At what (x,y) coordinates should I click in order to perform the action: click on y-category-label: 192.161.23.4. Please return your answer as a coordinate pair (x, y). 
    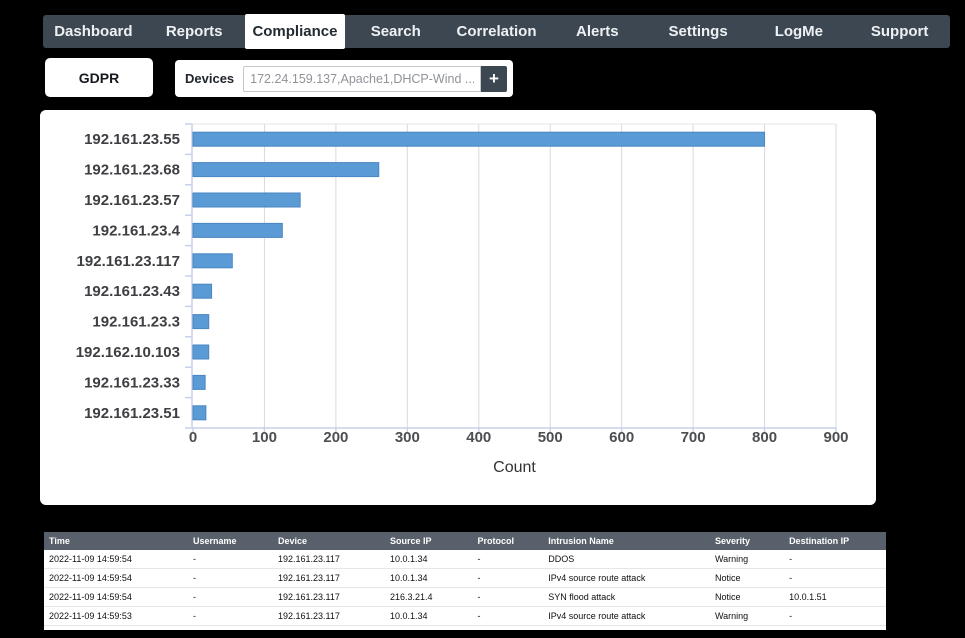
    Looking at the image, I should click on (136, 230).